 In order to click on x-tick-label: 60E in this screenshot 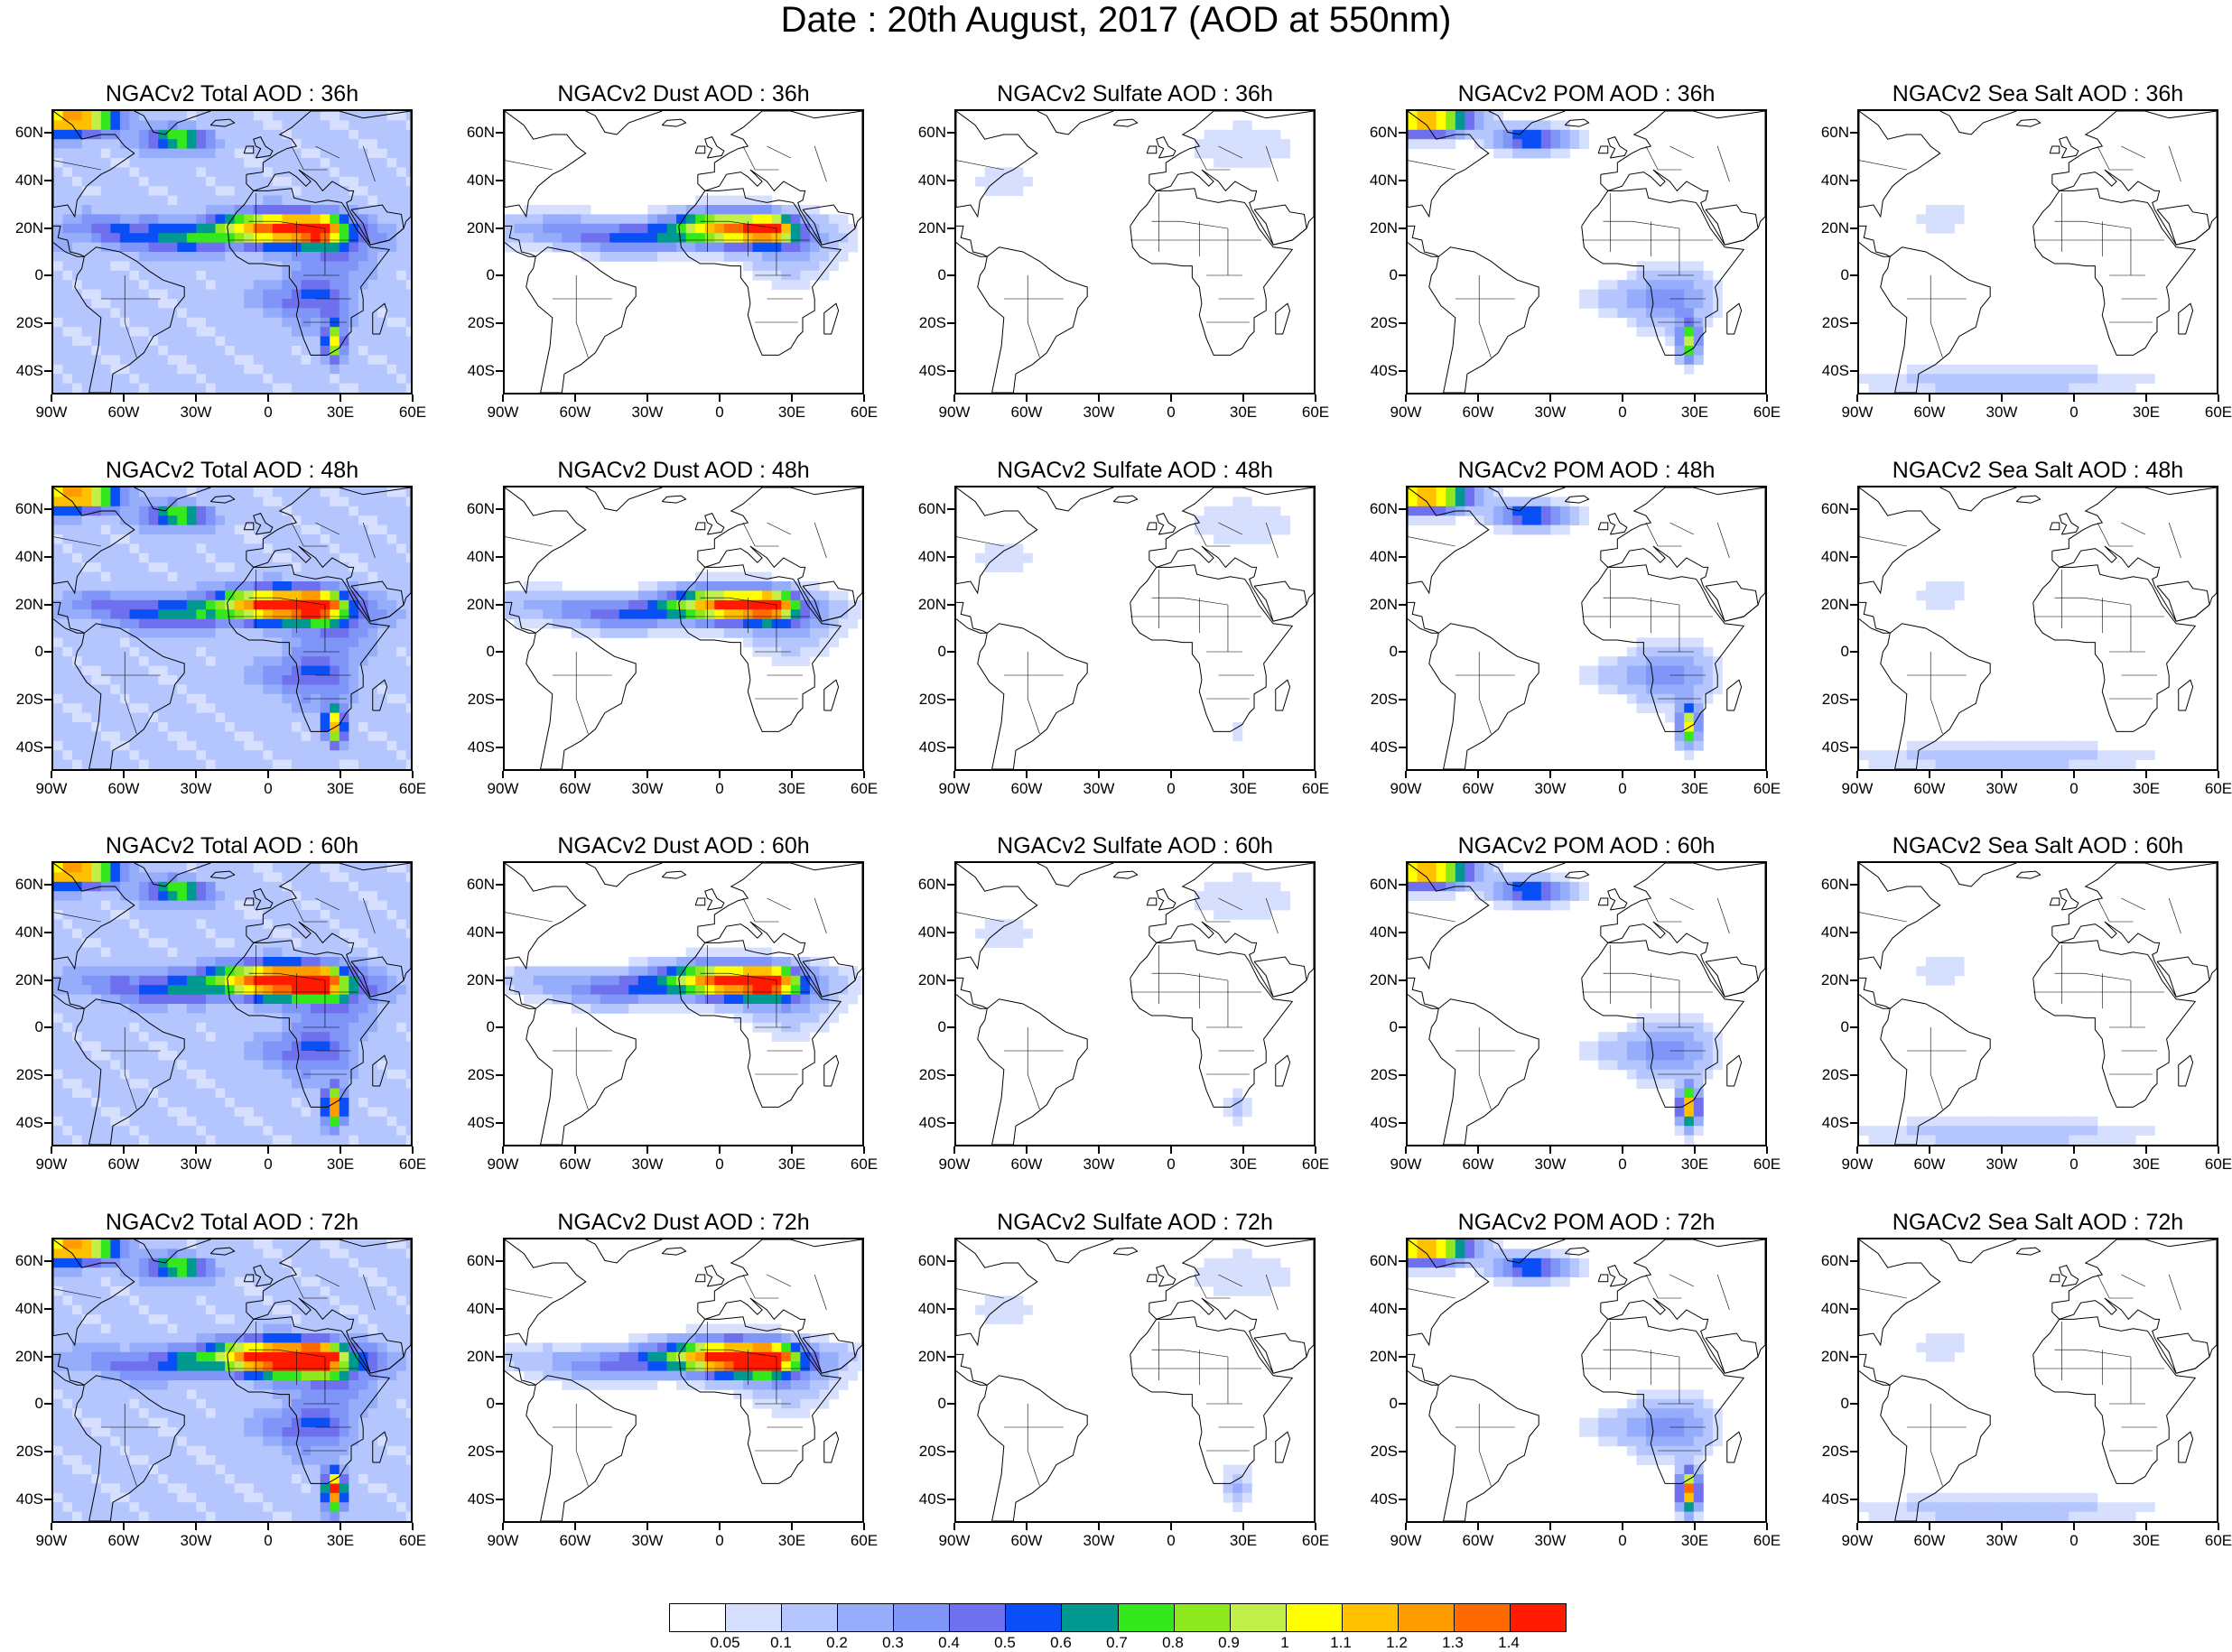, I will do `click(864, 413)`.